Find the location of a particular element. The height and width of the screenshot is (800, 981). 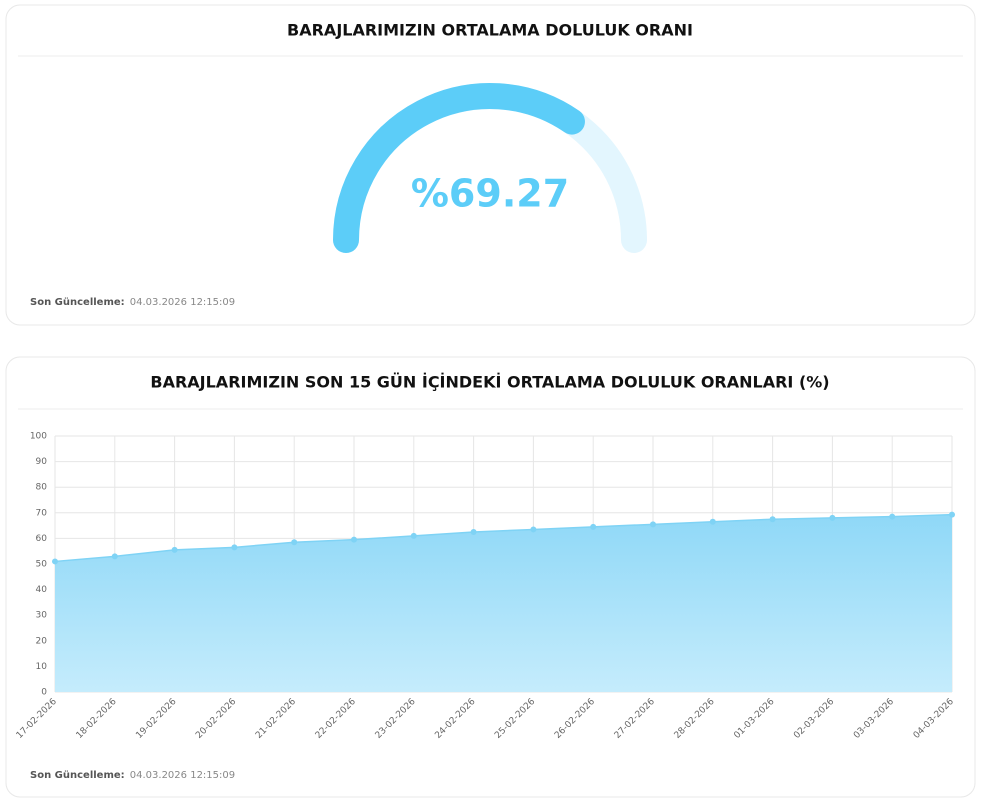

gauge-value is located at coordinates (459, 168).